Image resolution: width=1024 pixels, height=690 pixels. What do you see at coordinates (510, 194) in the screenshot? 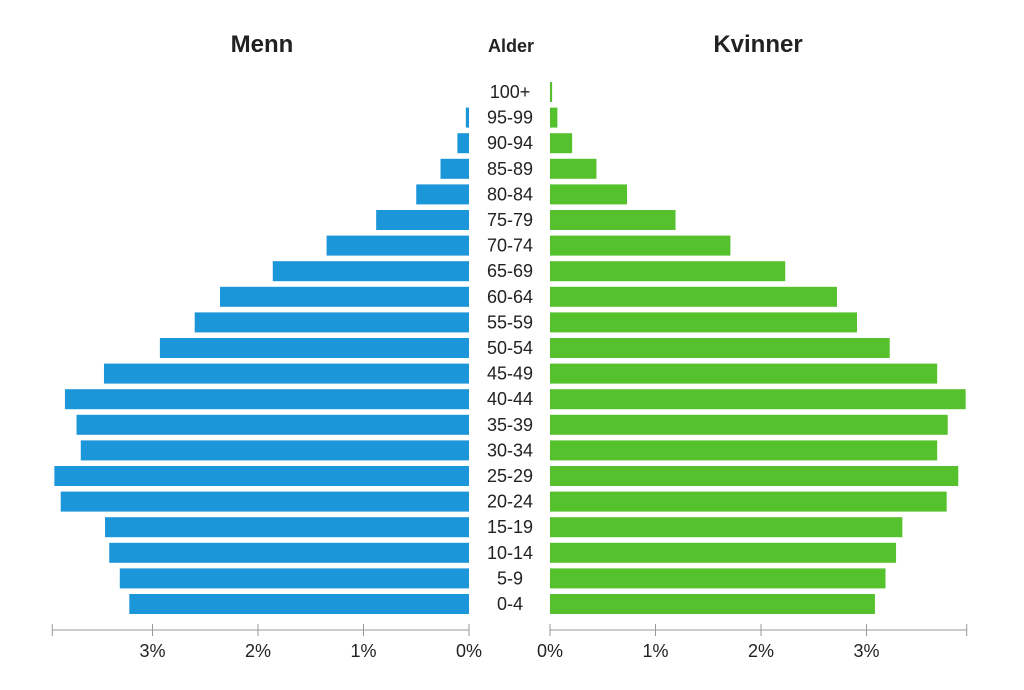
I see `age-label: 80-84` at bounding box center [510, 194].